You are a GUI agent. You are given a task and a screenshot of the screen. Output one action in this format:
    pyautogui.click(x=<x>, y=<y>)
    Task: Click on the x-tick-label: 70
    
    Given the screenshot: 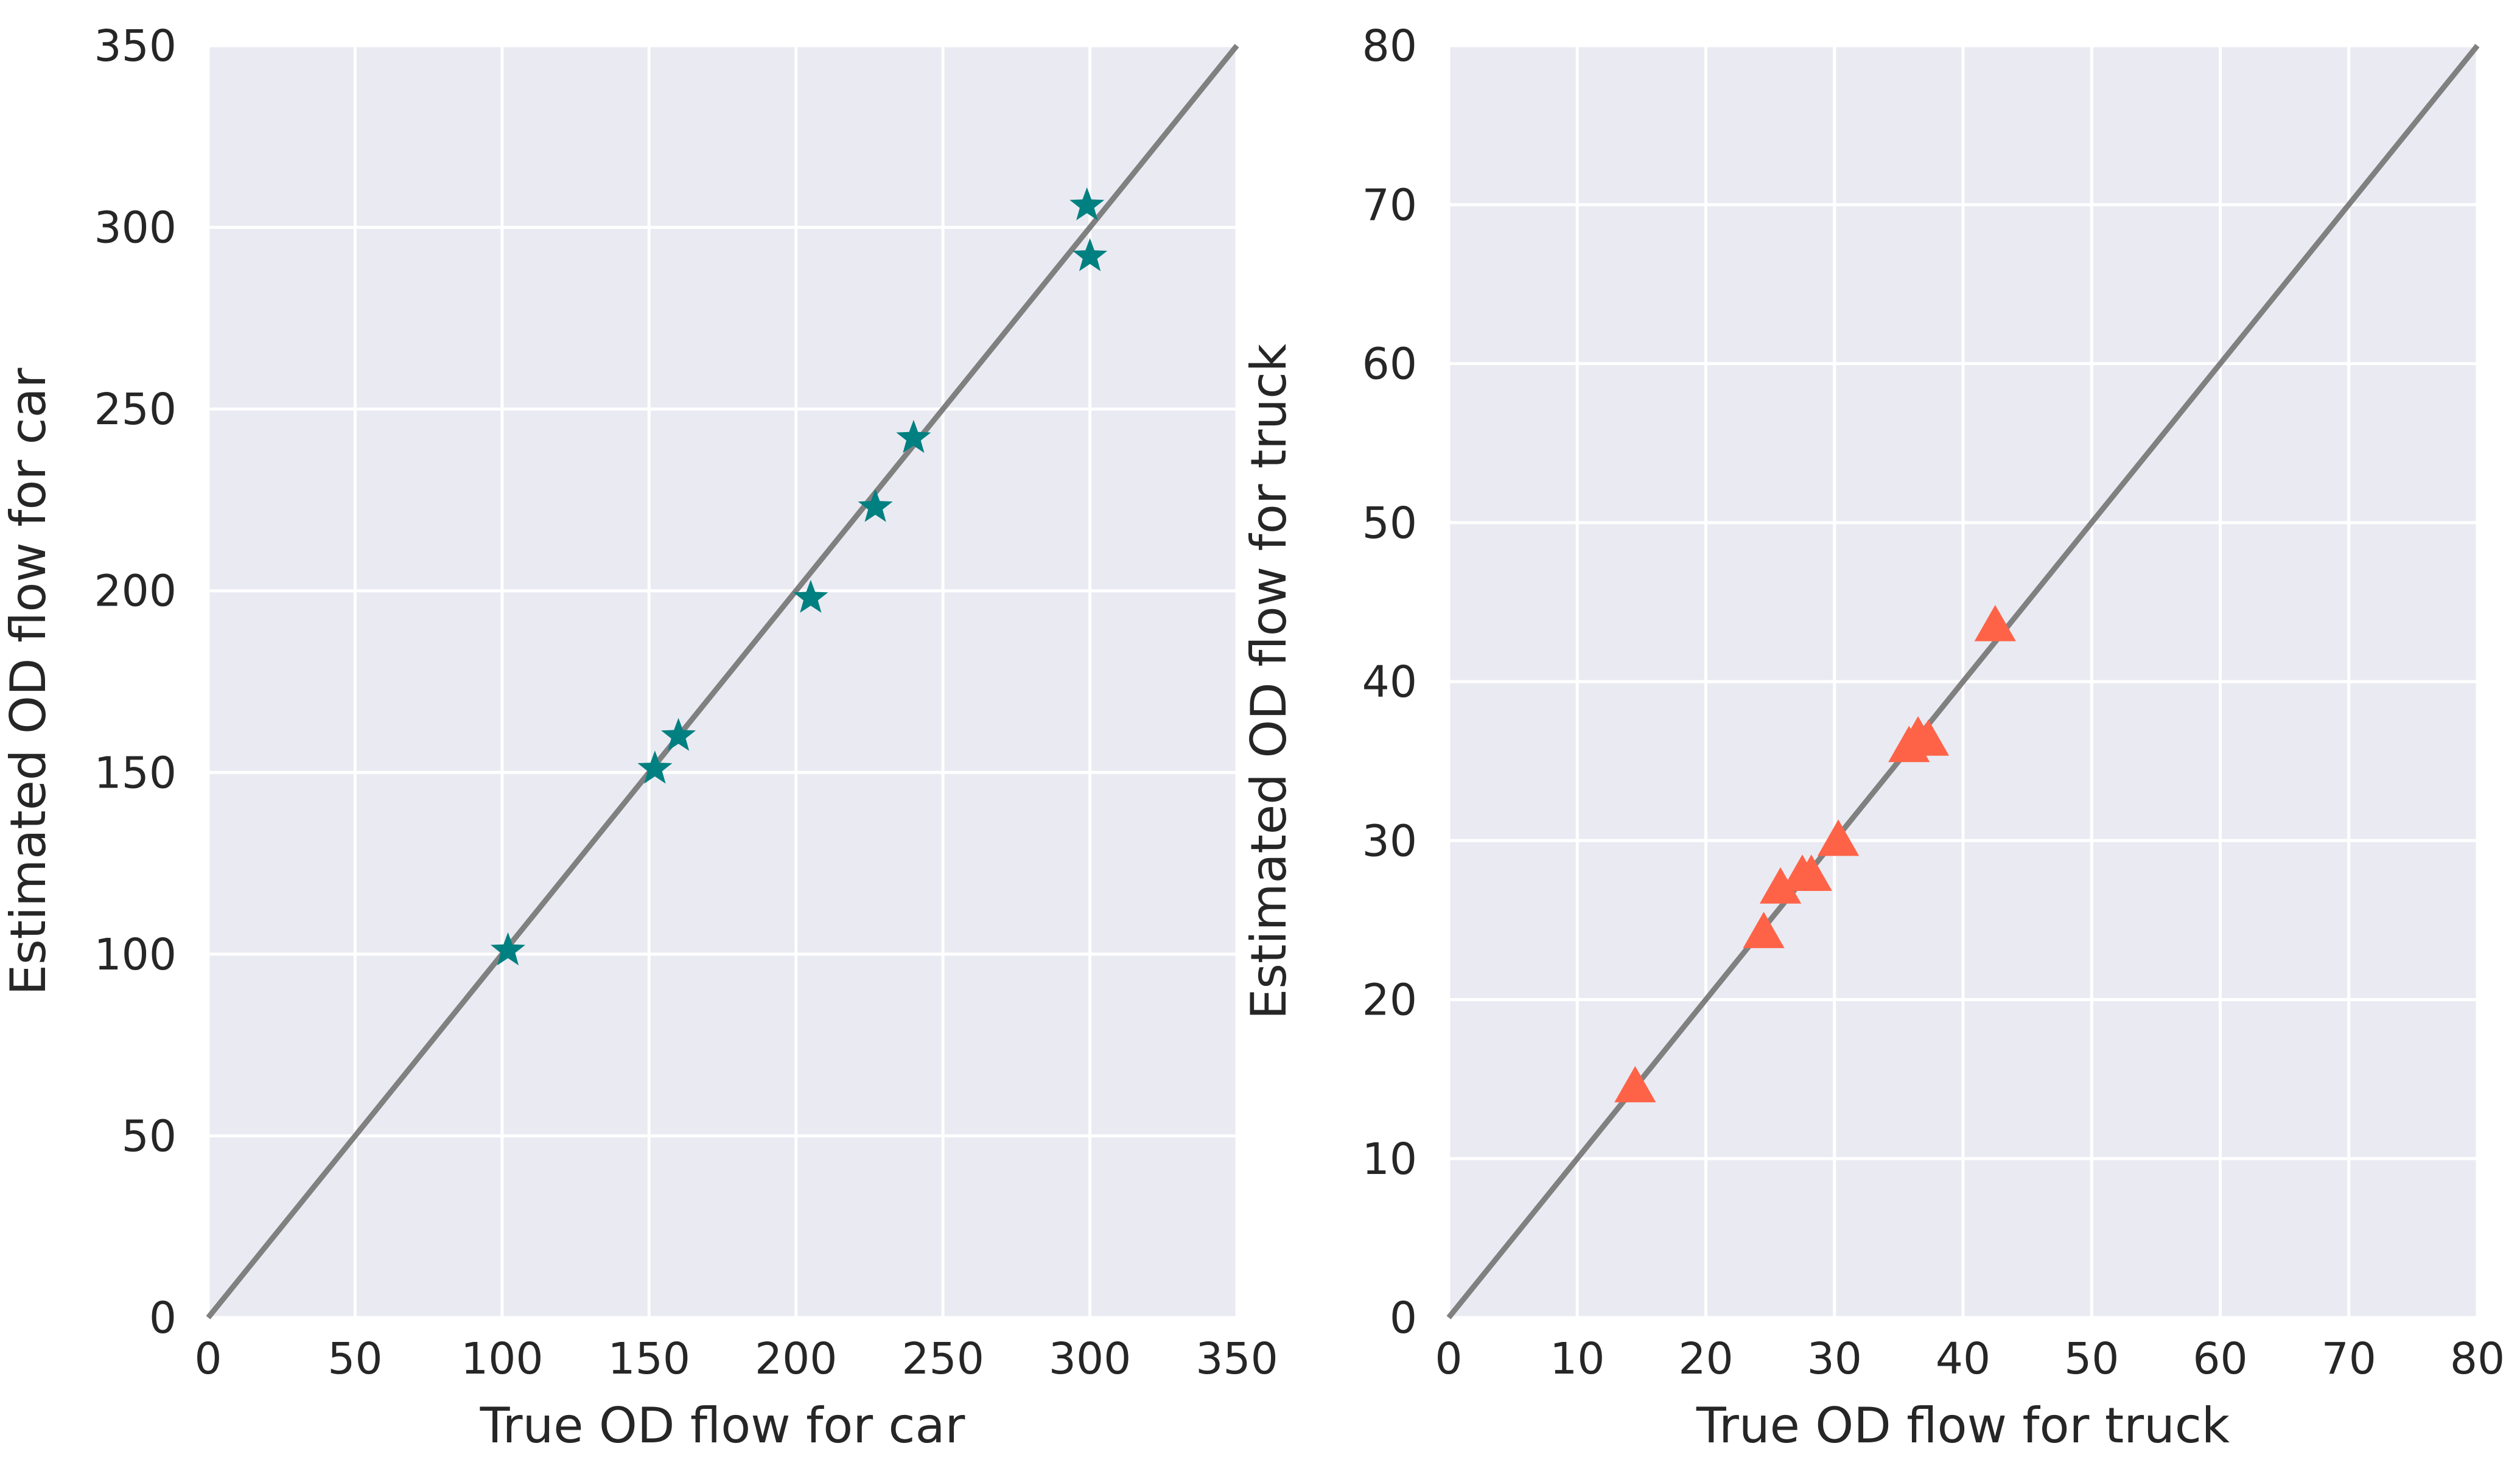 What is the action you would take?
    pyautogui.click(x=2349, y=1358)
    